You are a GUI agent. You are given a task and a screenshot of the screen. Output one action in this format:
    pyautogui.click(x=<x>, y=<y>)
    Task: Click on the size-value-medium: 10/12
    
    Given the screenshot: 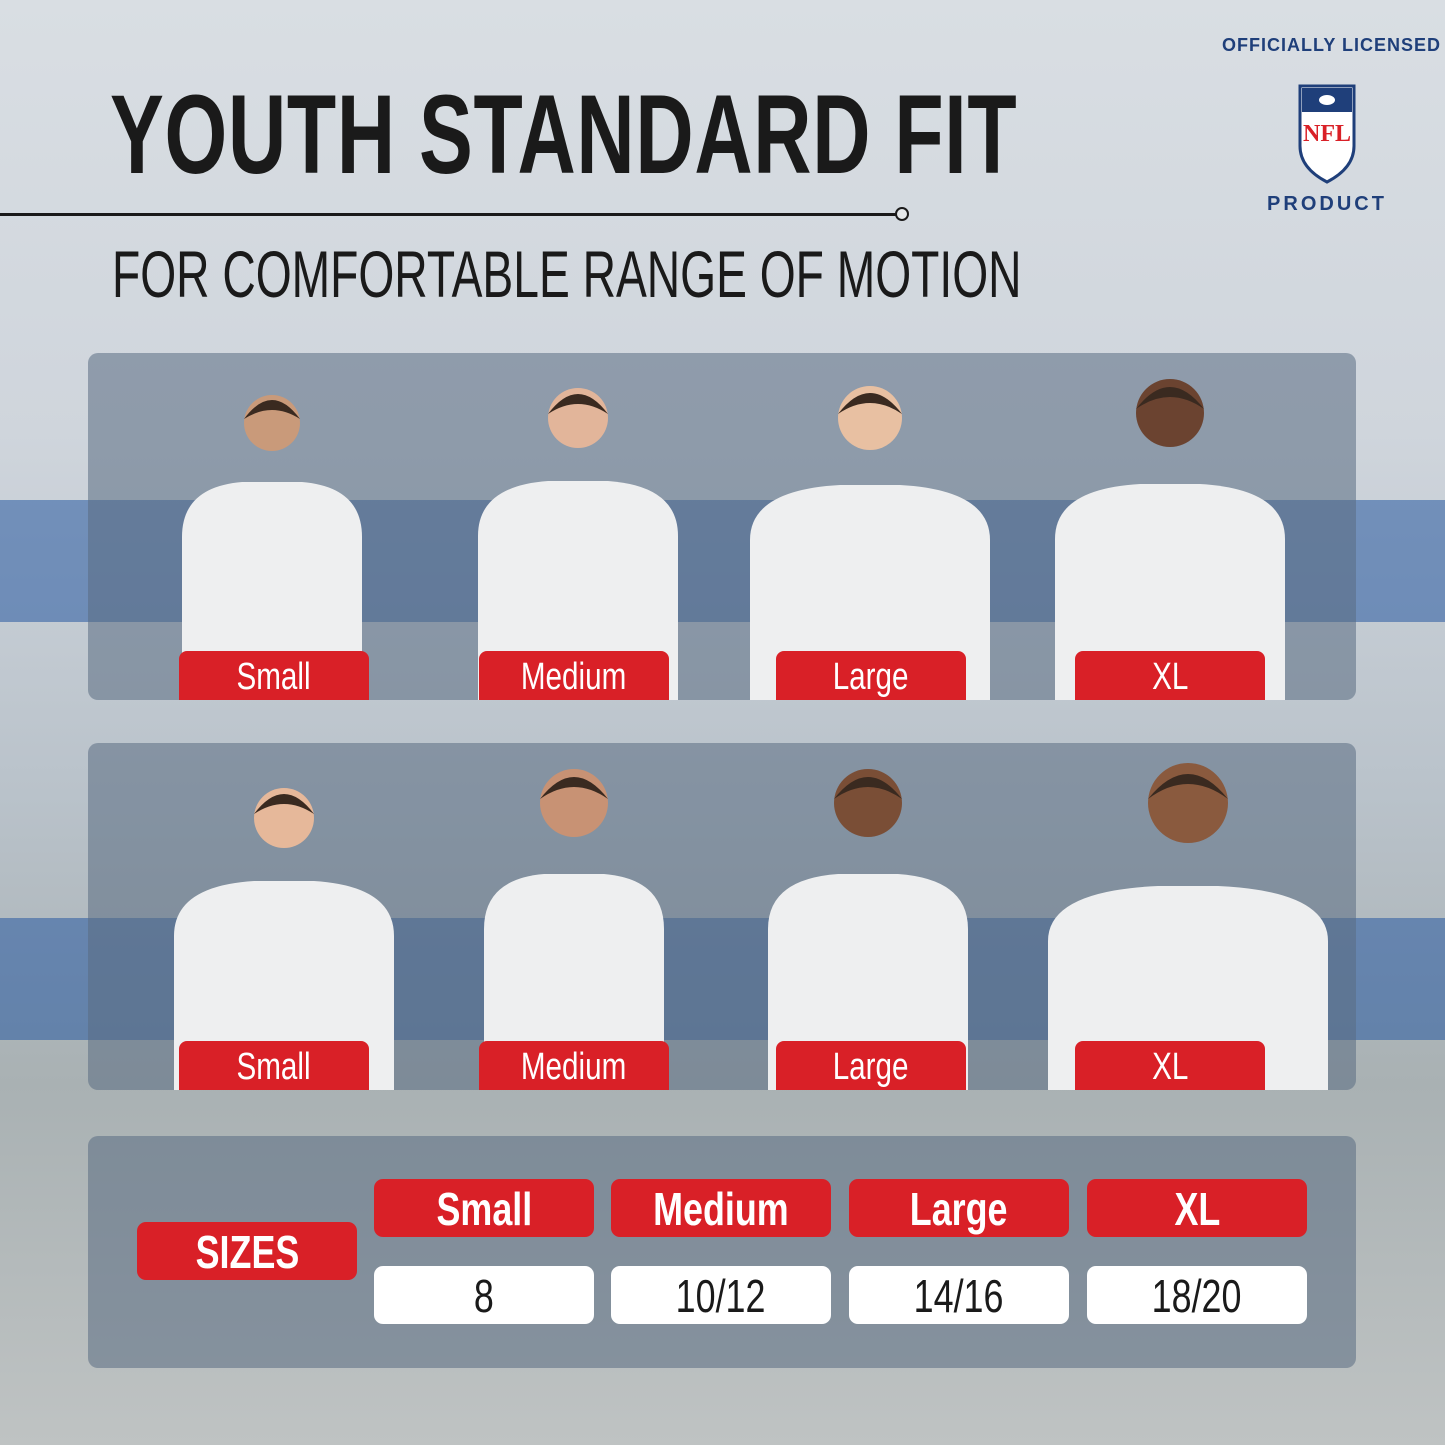 What is the action you would take?
    pyautogui.click(x=721, y=1295)
    